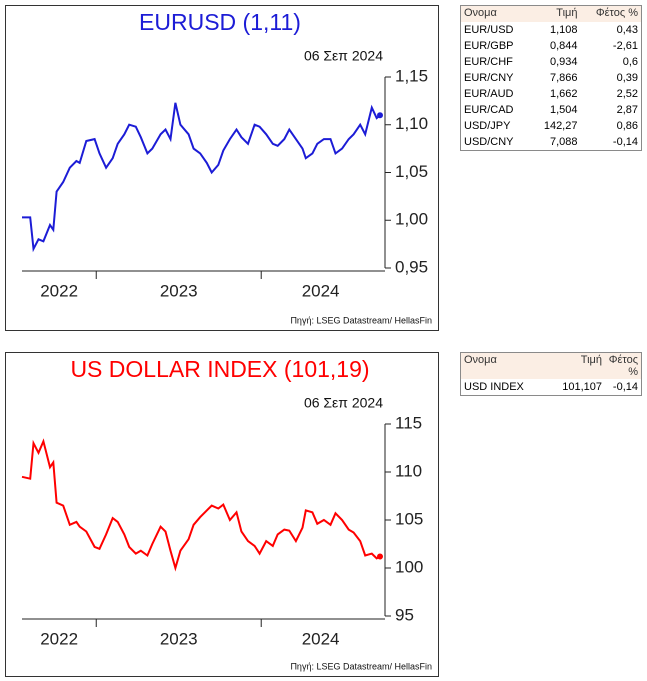 The image size is (647, 681). Describe the element at coordinates (630, 62) in the screenshot. I see `table-cell: 0,6` at that location.